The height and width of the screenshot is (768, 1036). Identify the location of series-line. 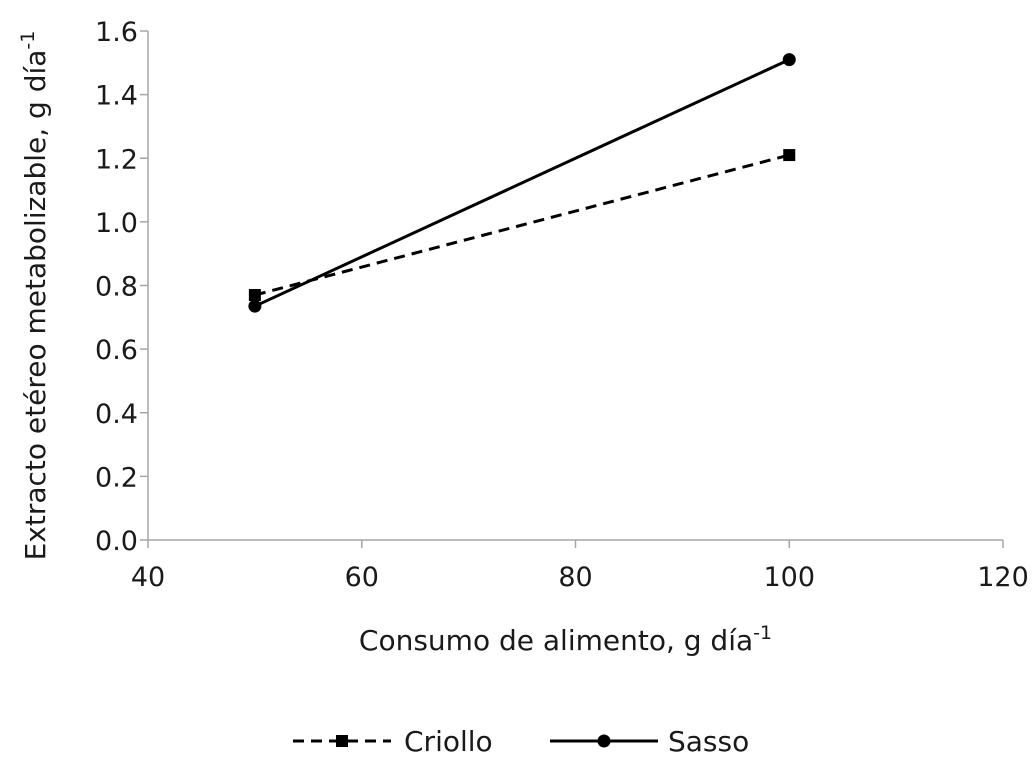
(522, 225).